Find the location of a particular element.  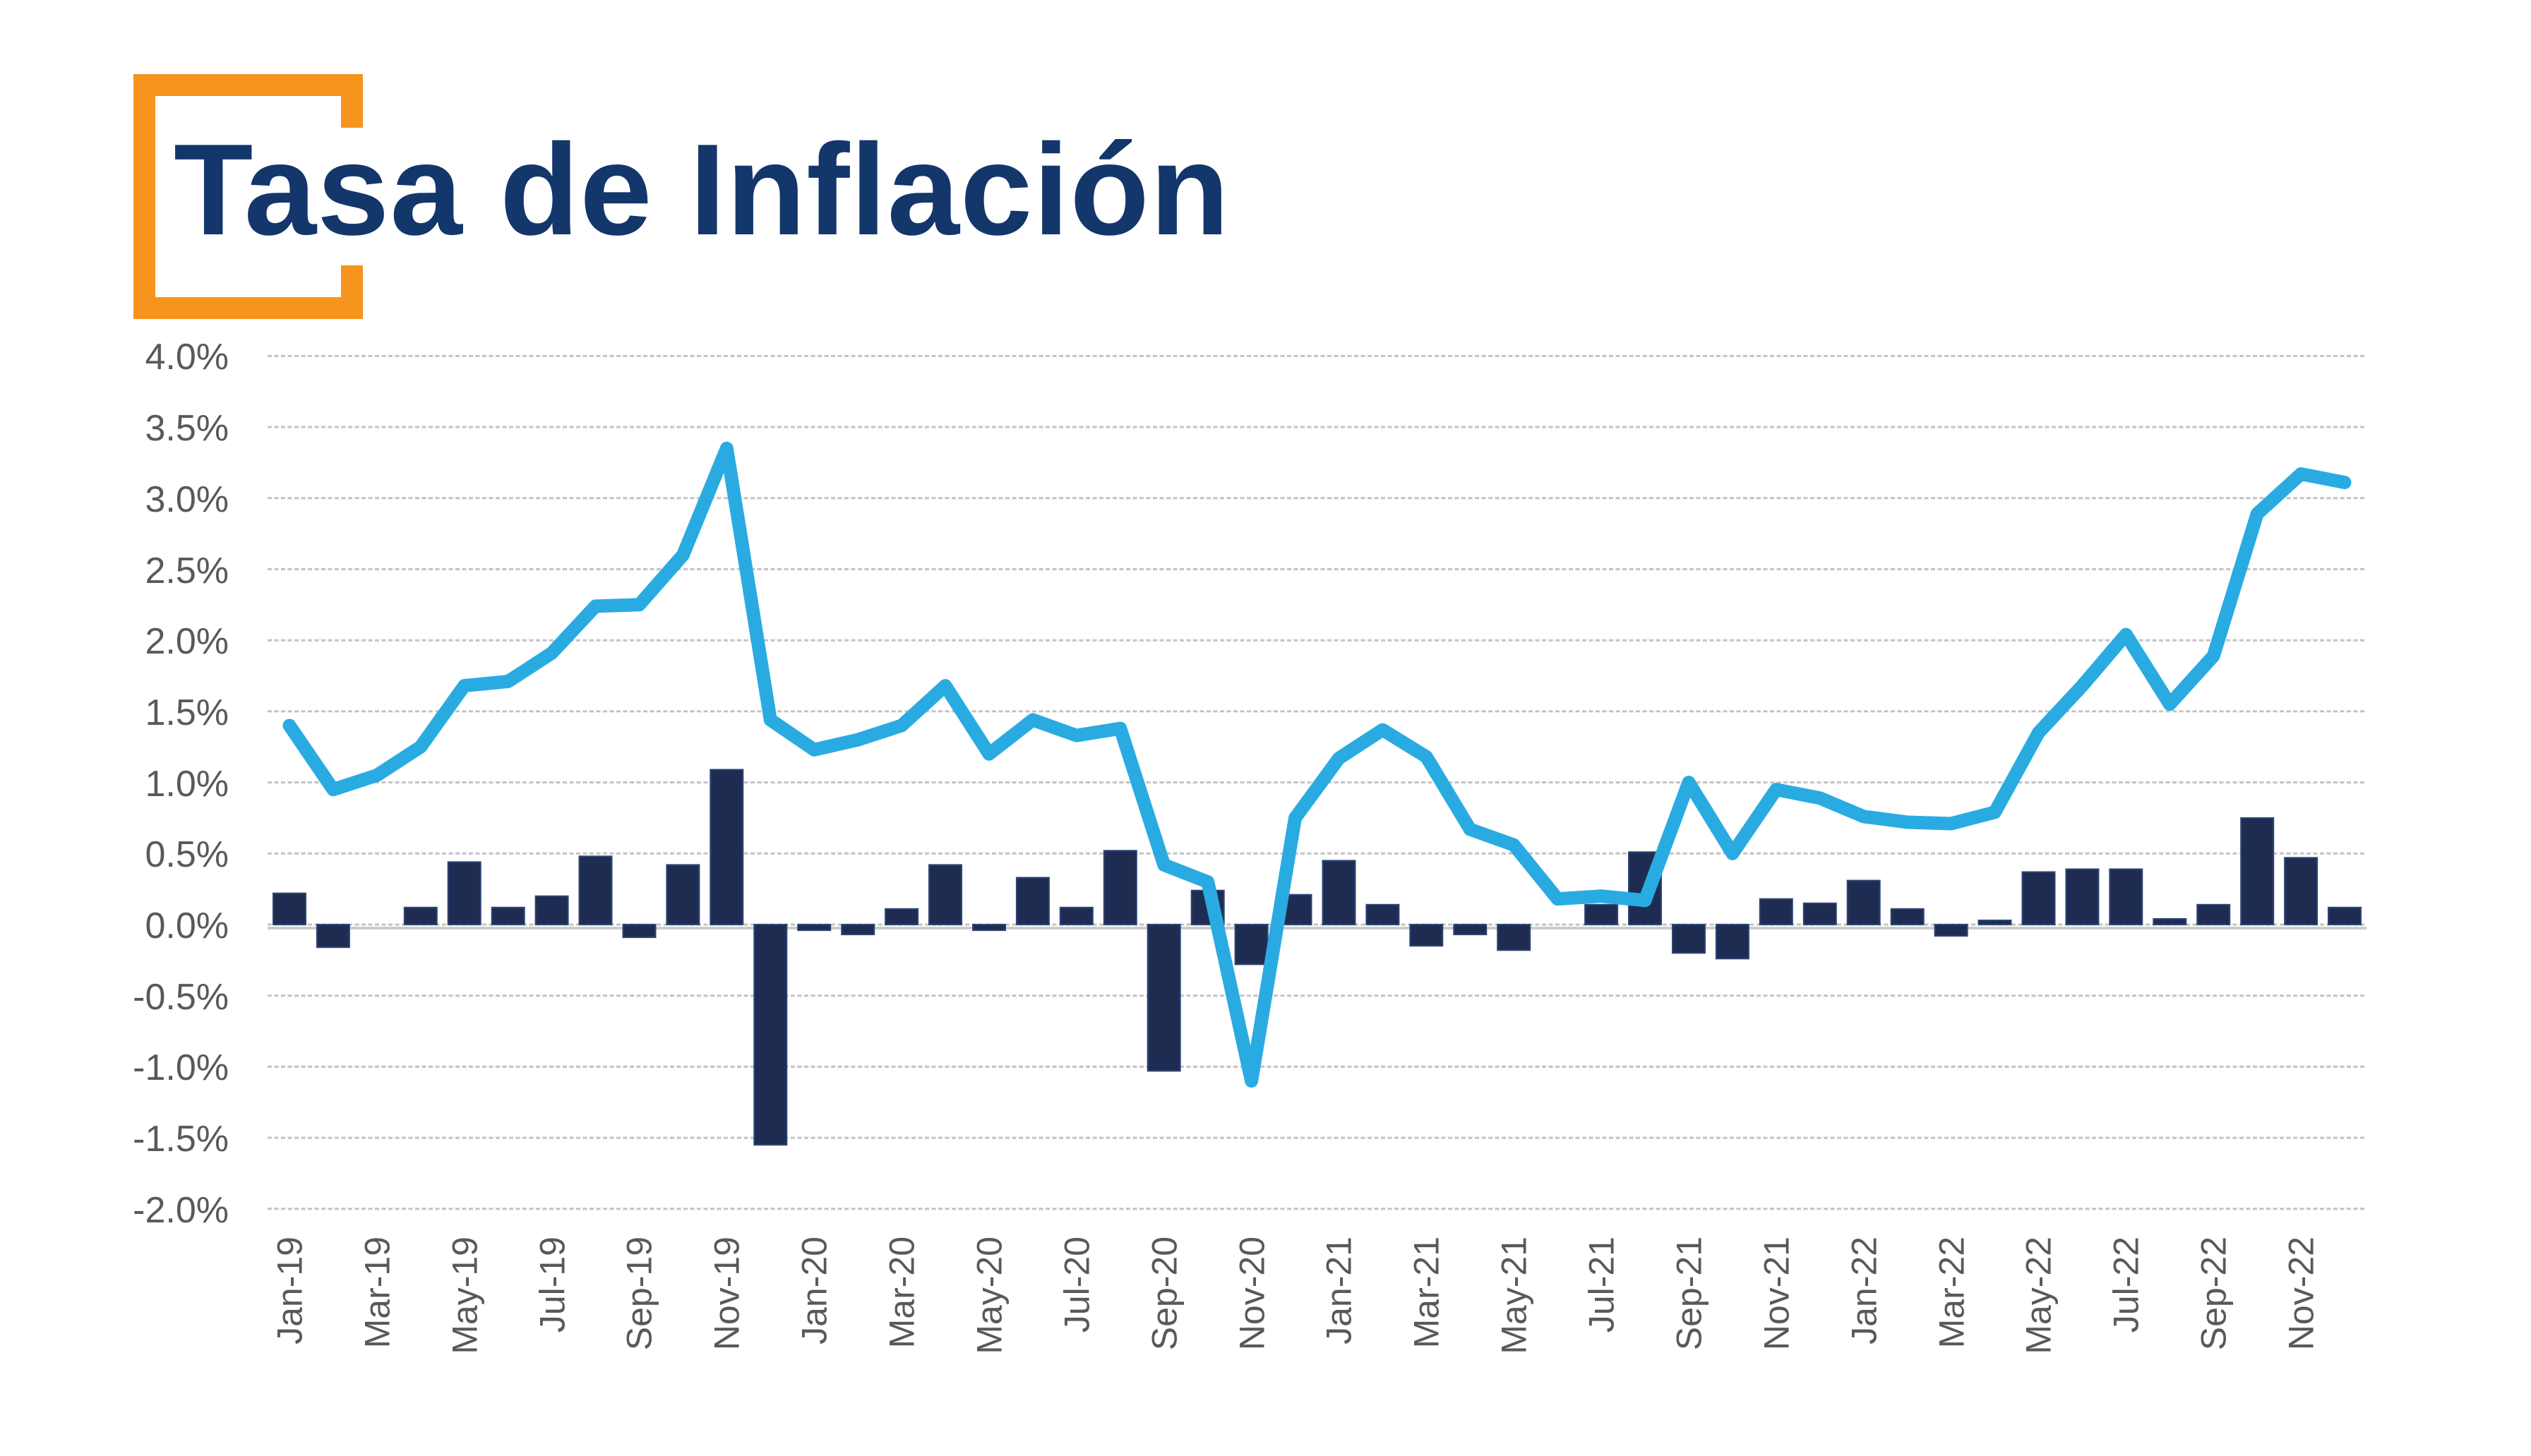

svg-text: Jan-22 is located at coordinates (1865, 1290).